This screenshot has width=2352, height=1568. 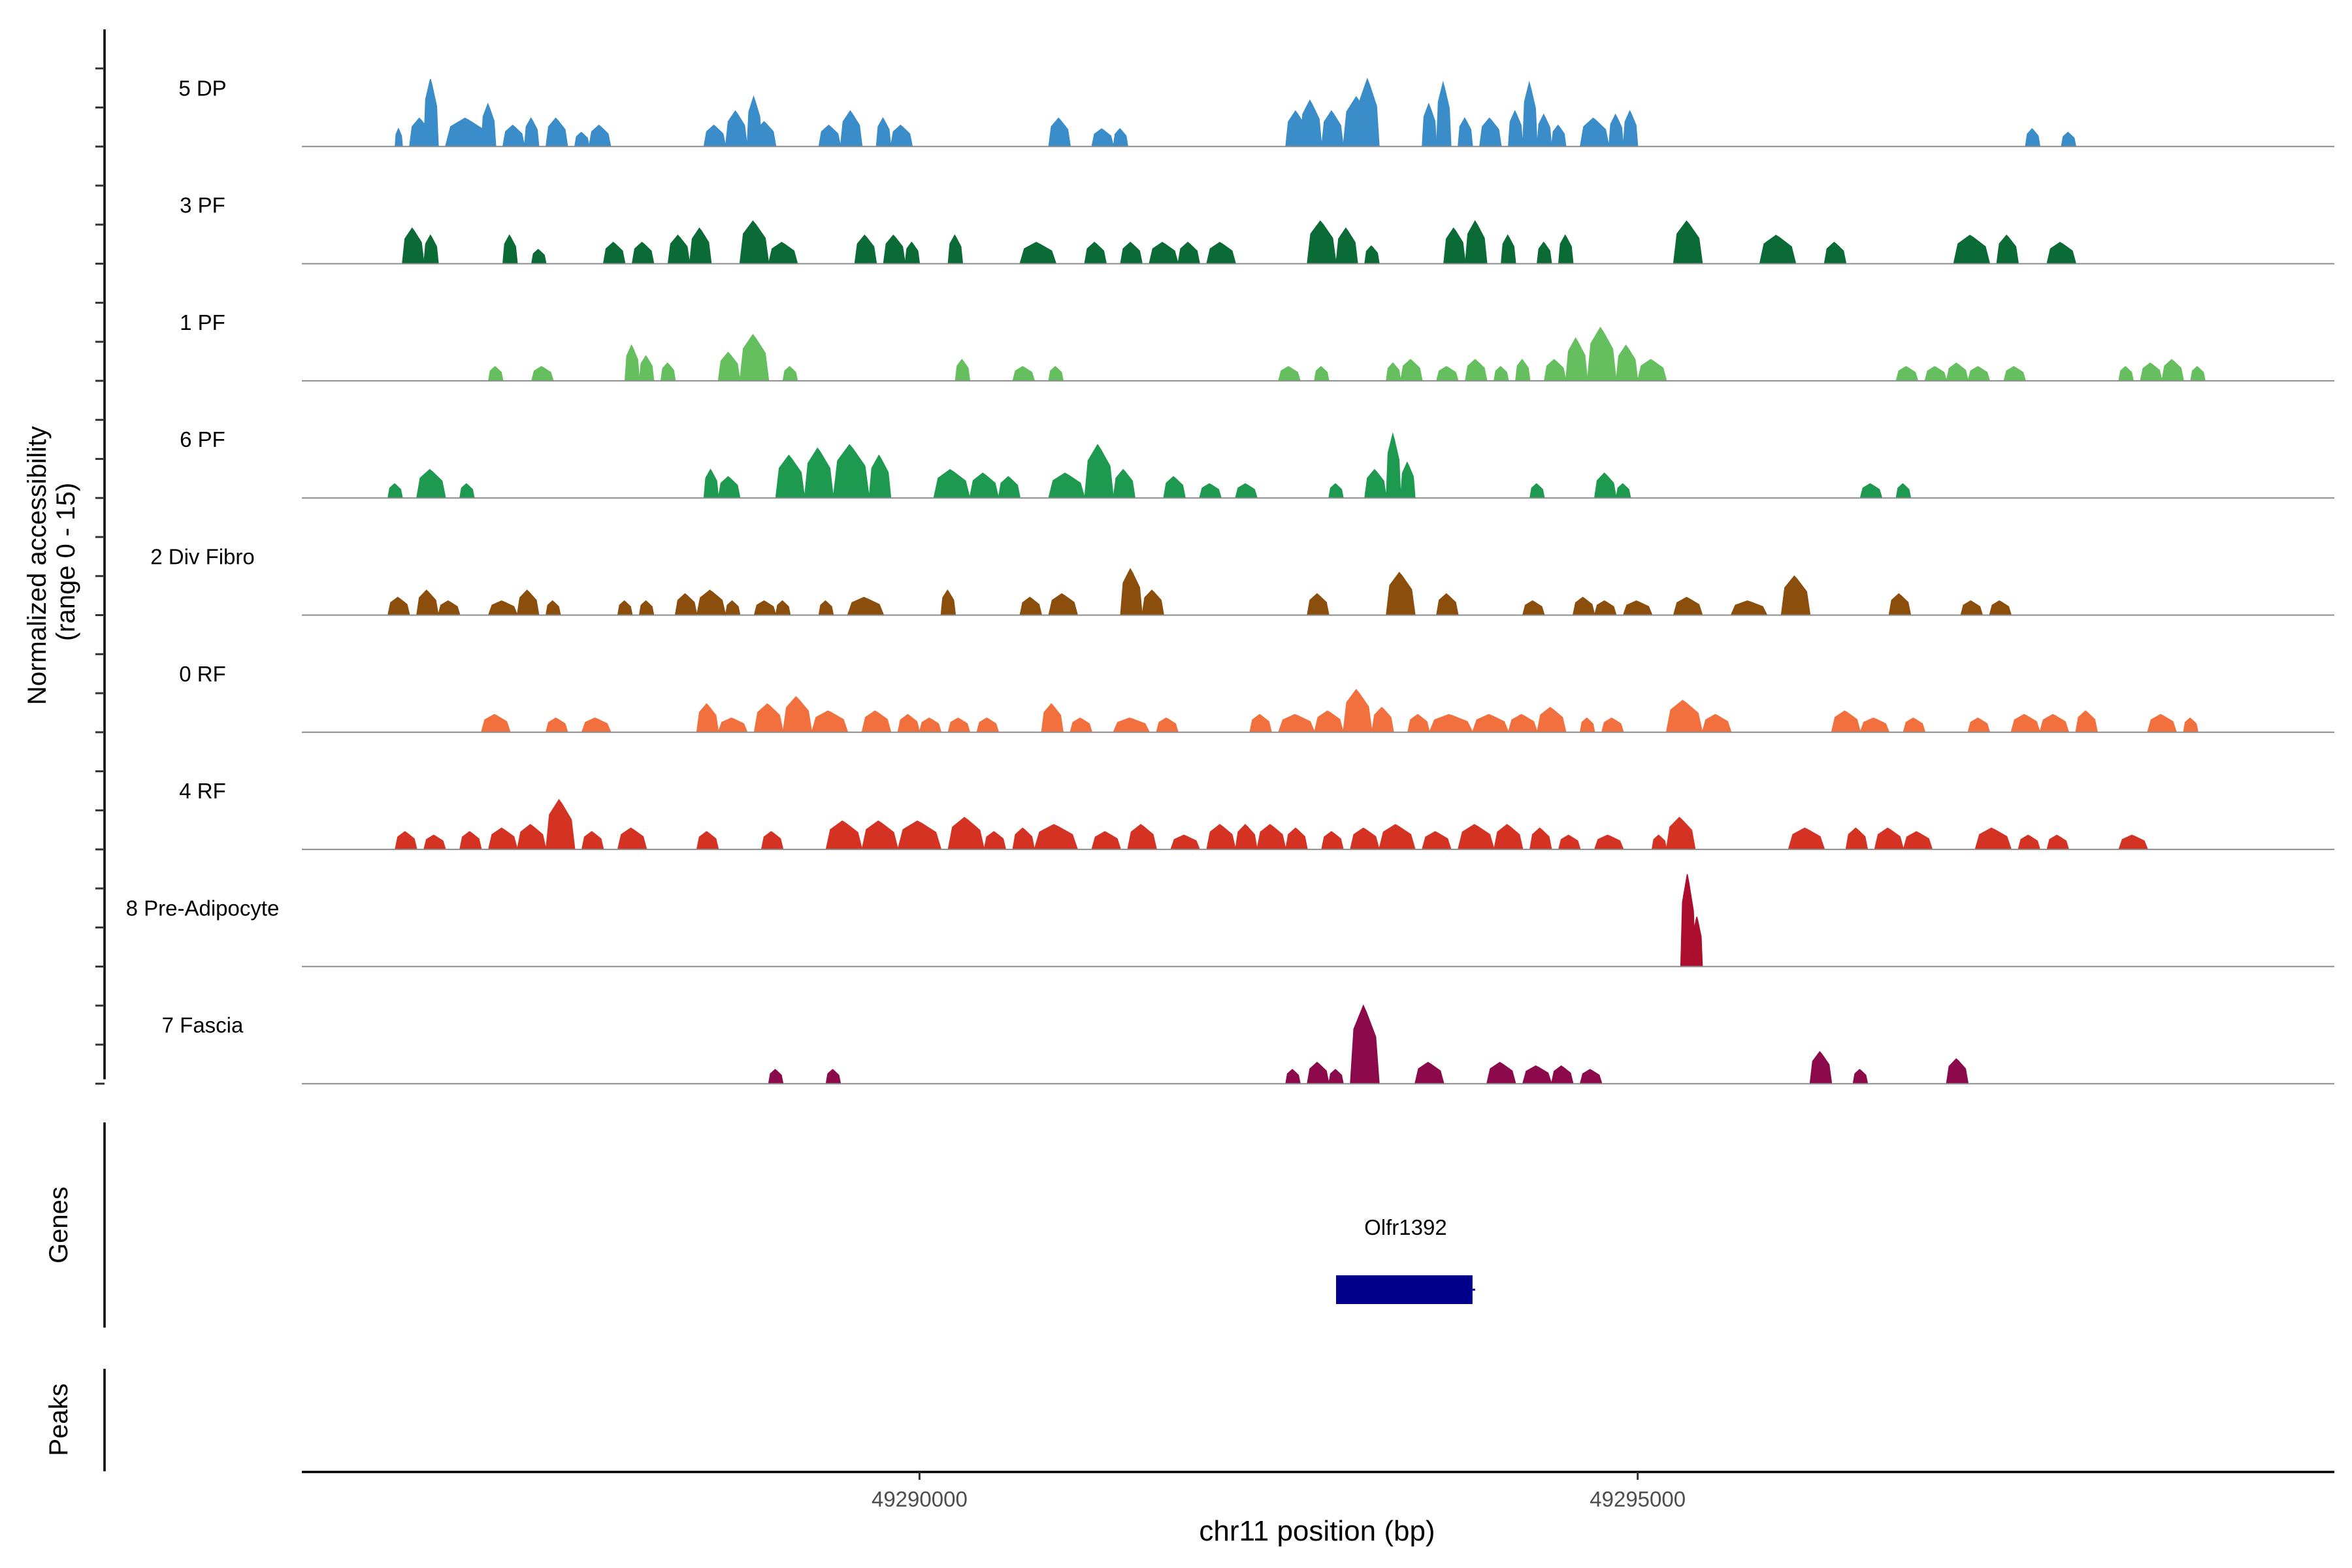 What do you see at coordinates (100, 576) in the screenshot?
I see `y-ticks` at bounding box center [100, 576].